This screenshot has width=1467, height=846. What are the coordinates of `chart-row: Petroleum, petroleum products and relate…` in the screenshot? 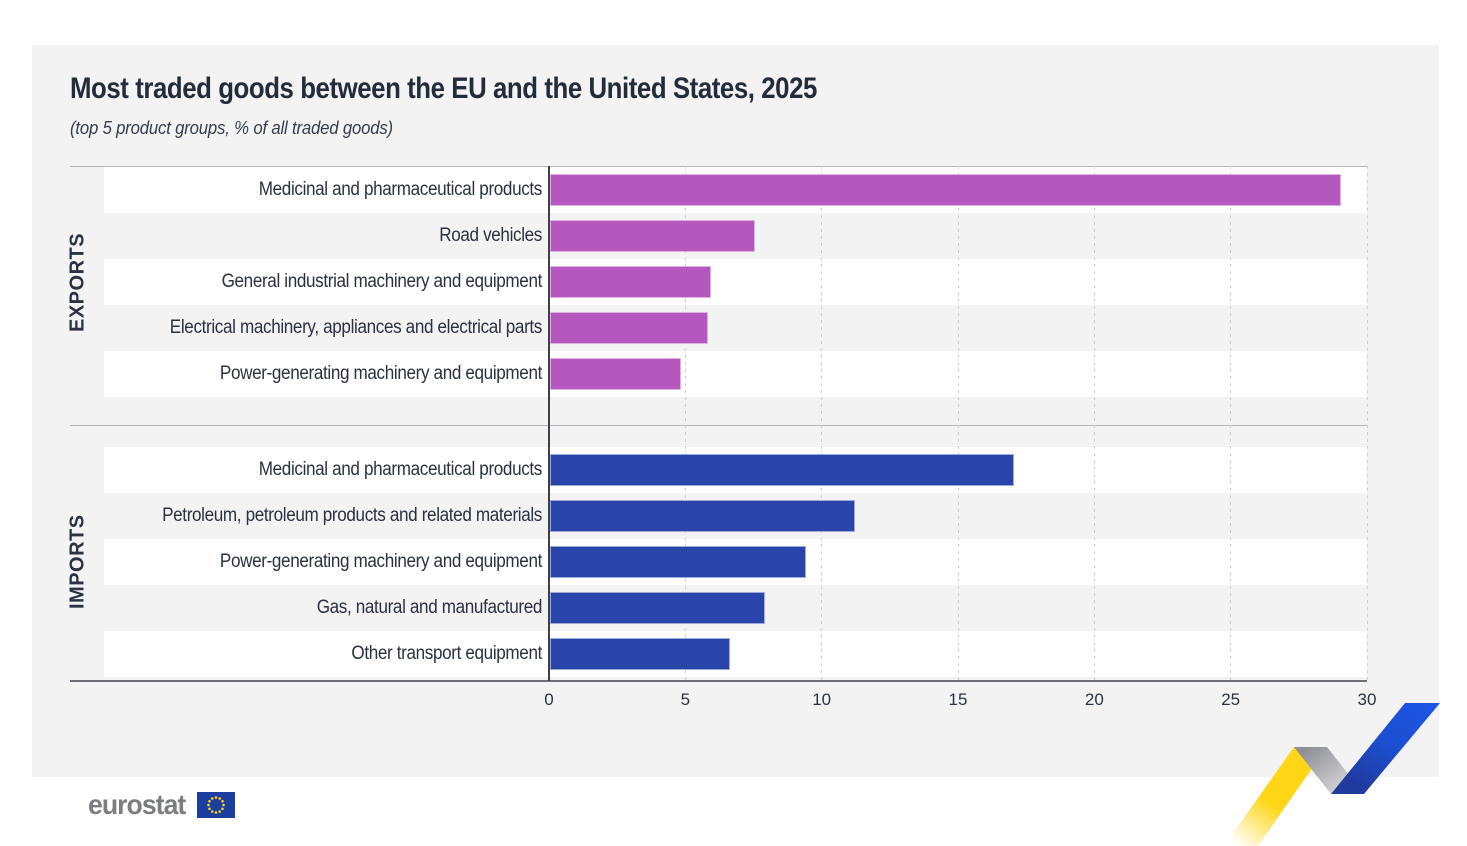 It's located at (735, 516).